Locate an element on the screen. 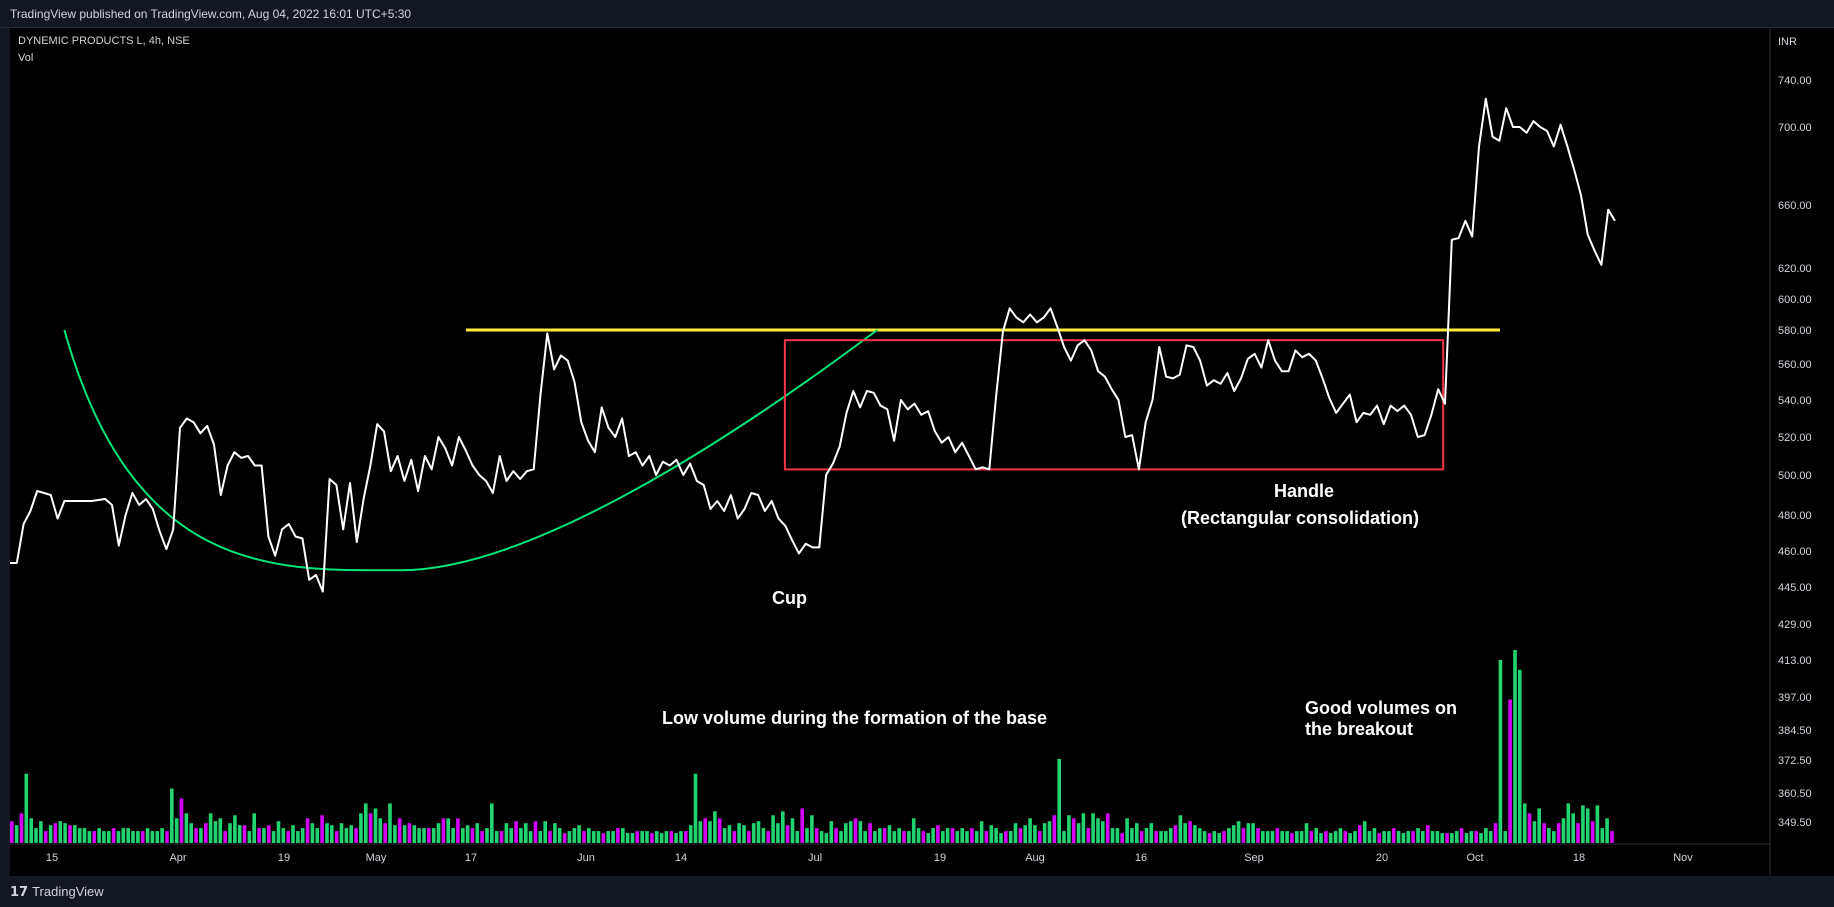  time-tick-label: 19 is located at coordinates (284, 858).